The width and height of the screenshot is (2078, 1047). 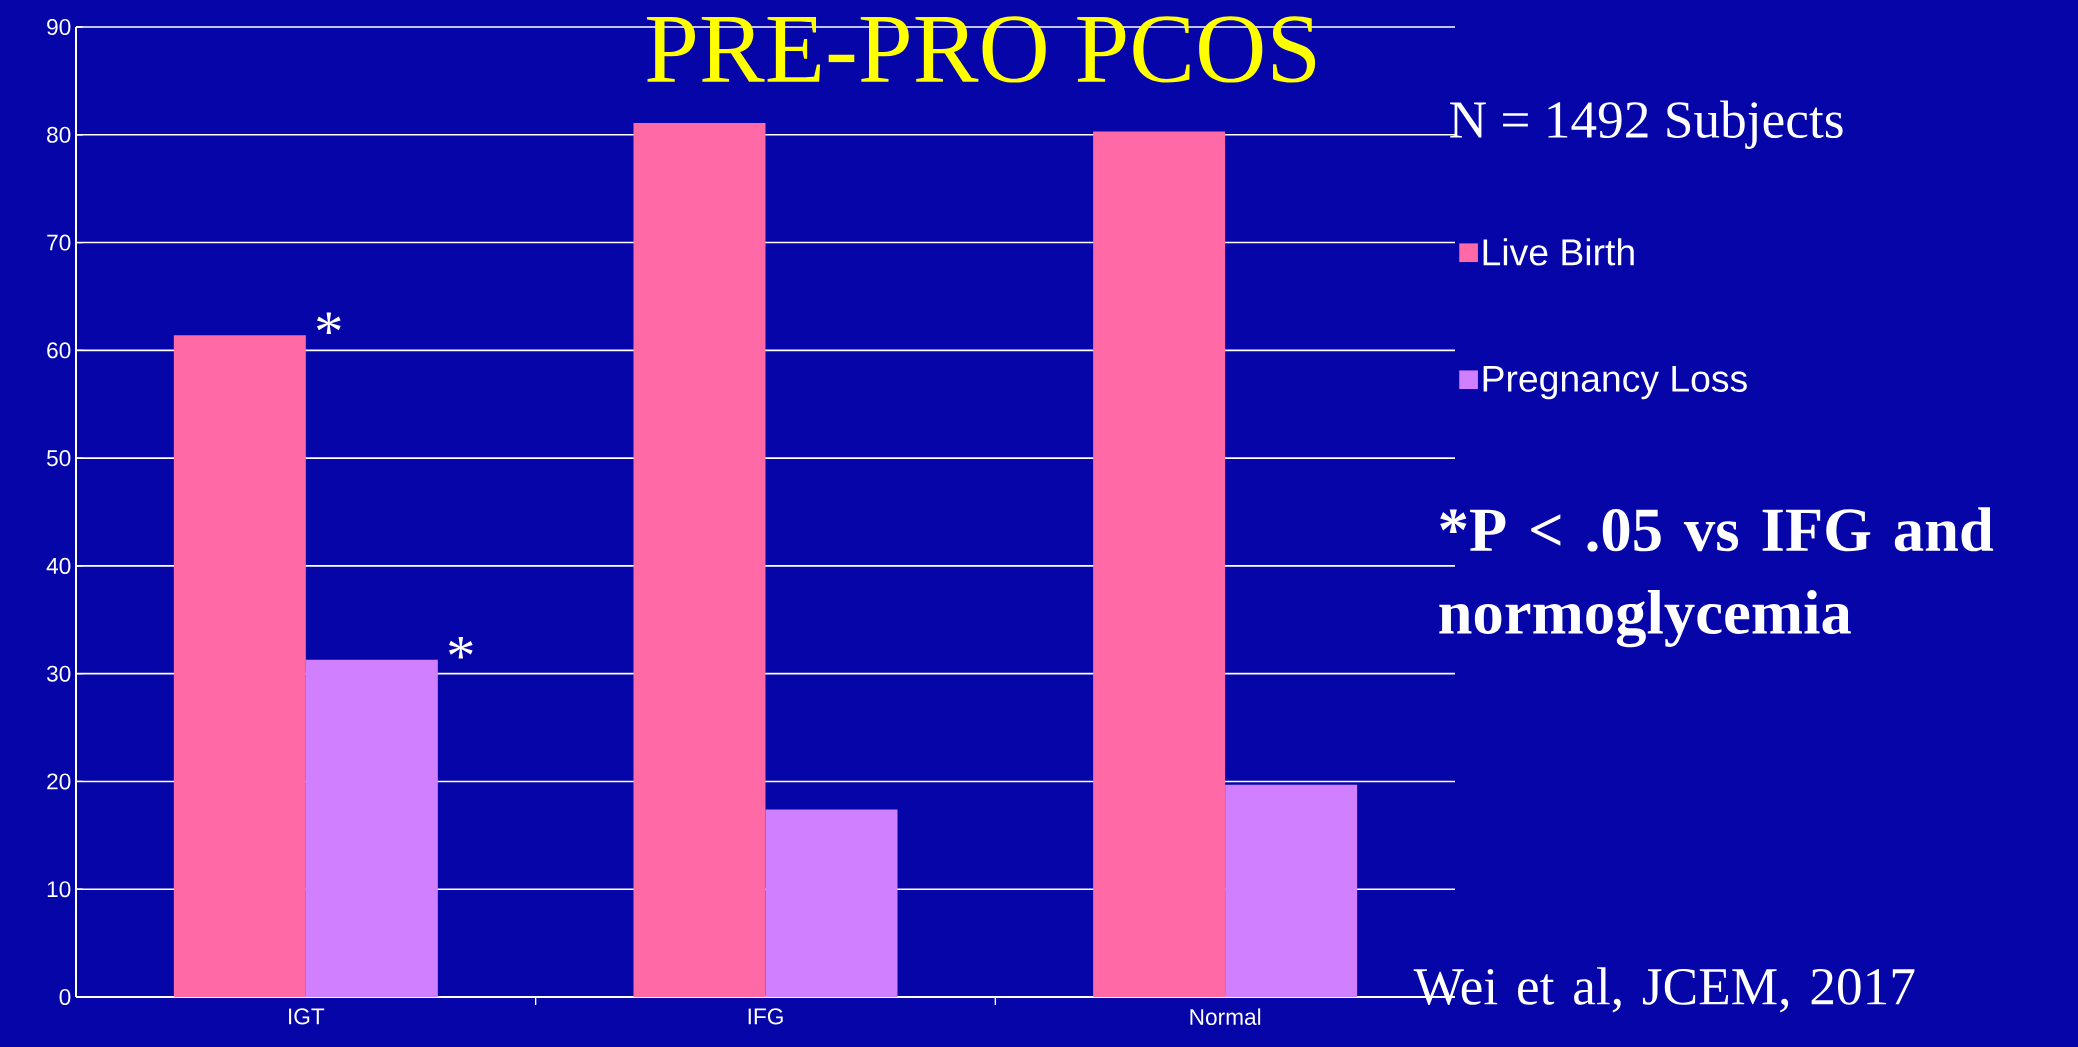 What do you see at coordinates (59, 27) in the screenshot?
I see `y-tick-label: 90` at bounding box center [59, 27].